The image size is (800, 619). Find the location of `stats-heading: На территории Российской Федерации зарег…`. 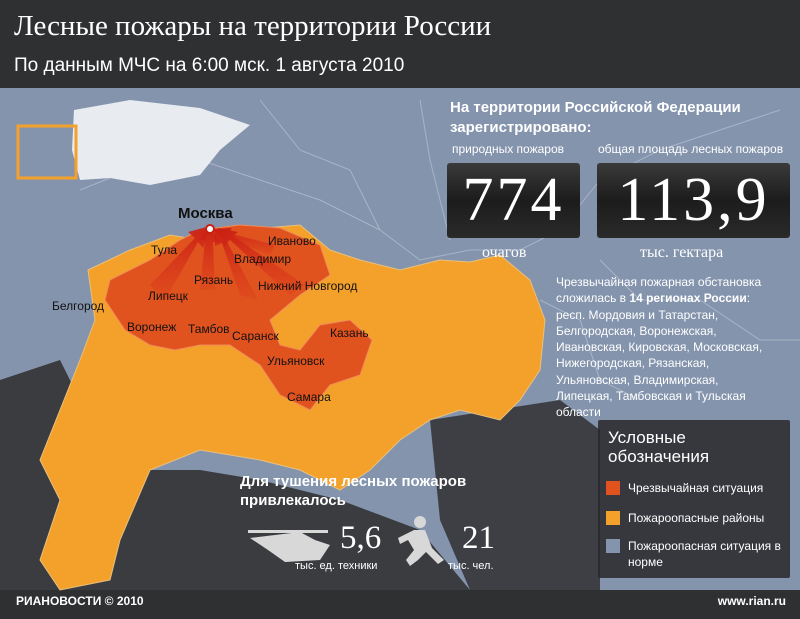

stats-heading: На территории Российской Федерации зарег… is located at coordinates (595, 117).